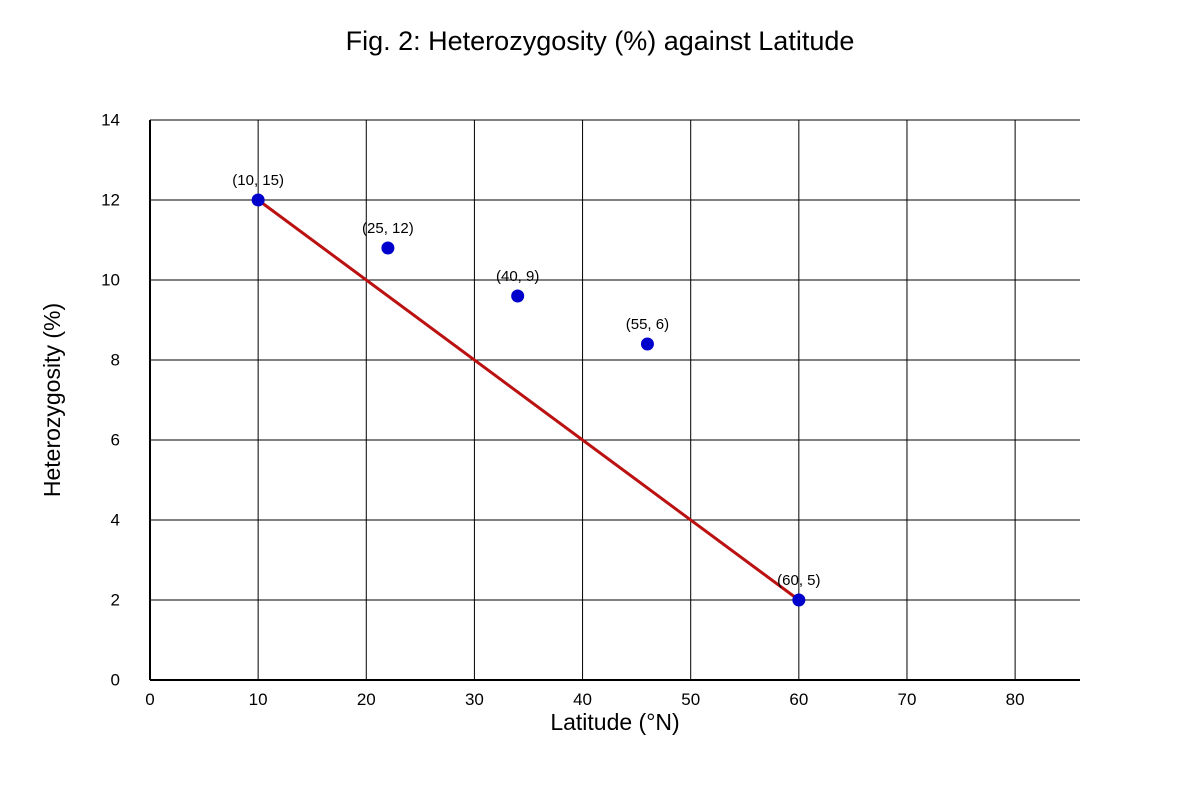 This screenshot has height=805, width=1200. I want to click on x-tick-label: 50, so click(690, 699).